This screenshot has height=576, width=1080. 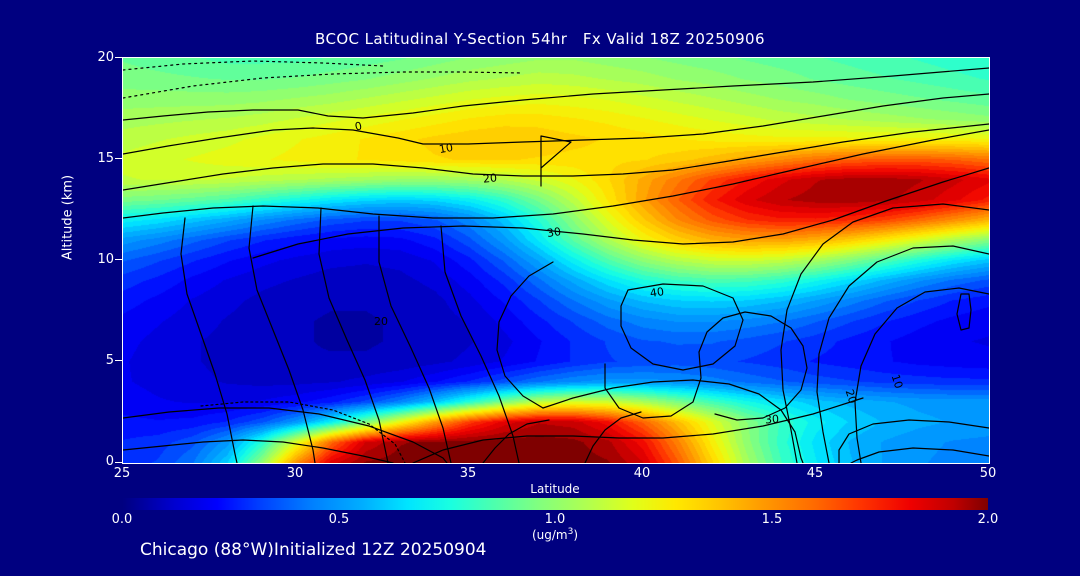 I want to click on units-close-paren: ), so click(x=576, y=535).